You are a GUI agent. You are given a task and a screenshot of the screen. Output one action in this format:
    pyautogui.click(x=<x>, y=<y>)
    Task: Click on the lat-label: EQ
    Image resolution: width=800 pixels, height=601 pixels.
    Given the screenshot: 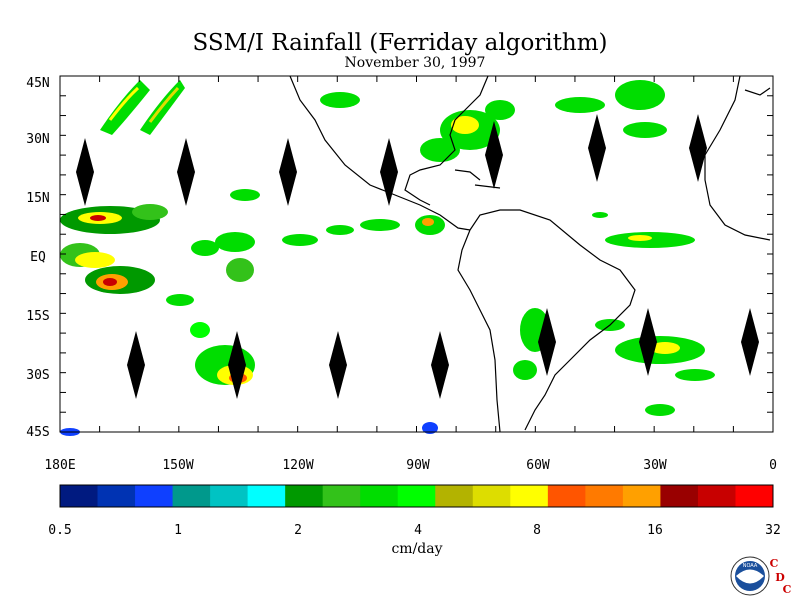 What is the action you would take?
    pyautogui.click(x=38, y=257)
    